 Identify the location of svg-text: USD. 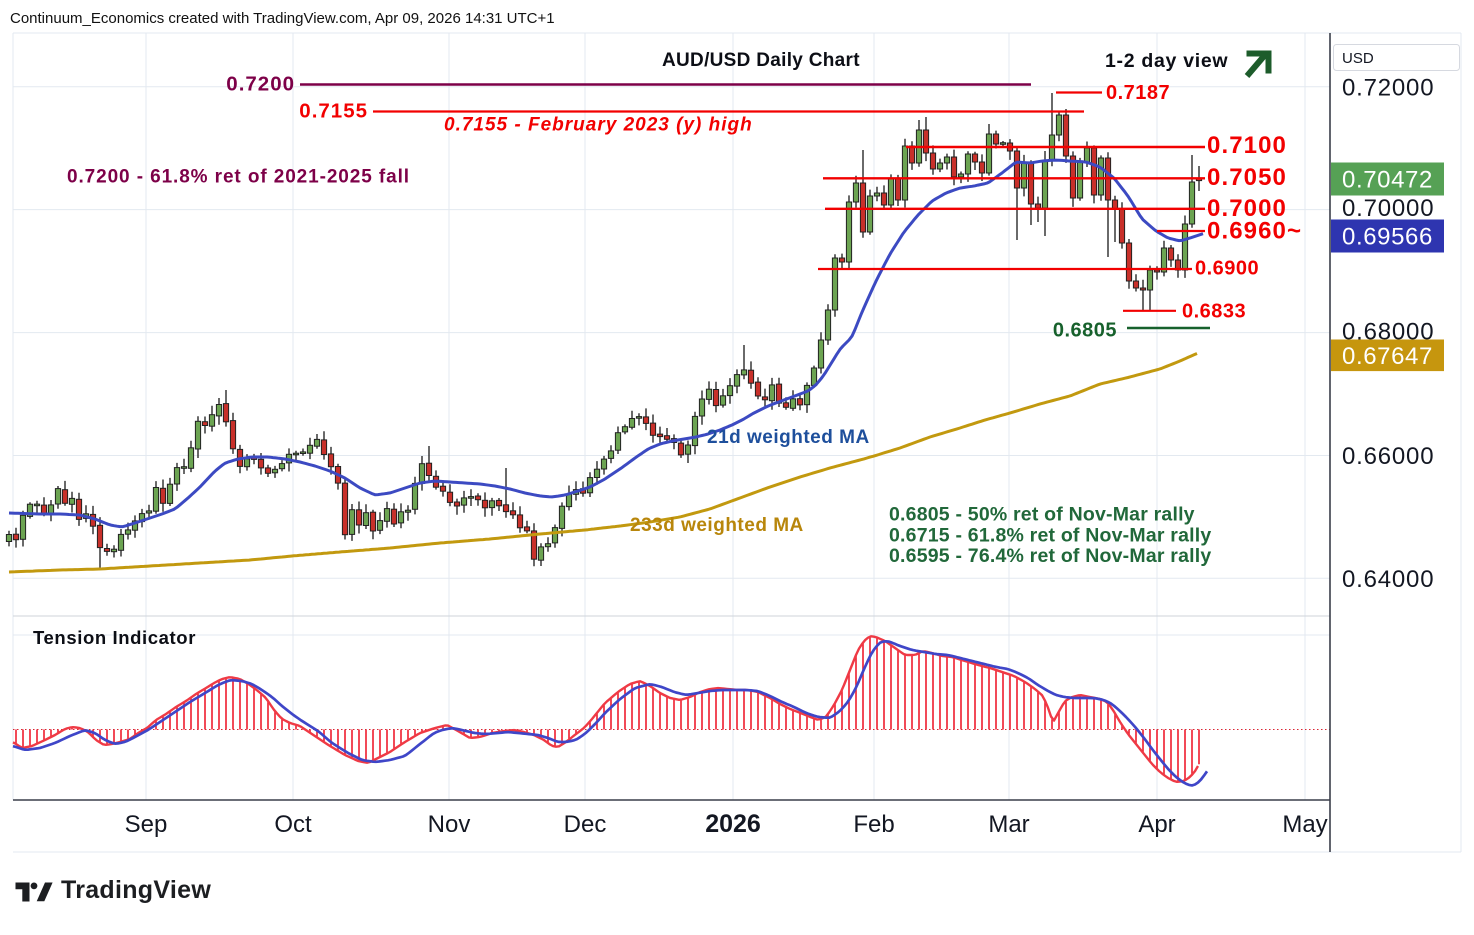
(1358, 58).